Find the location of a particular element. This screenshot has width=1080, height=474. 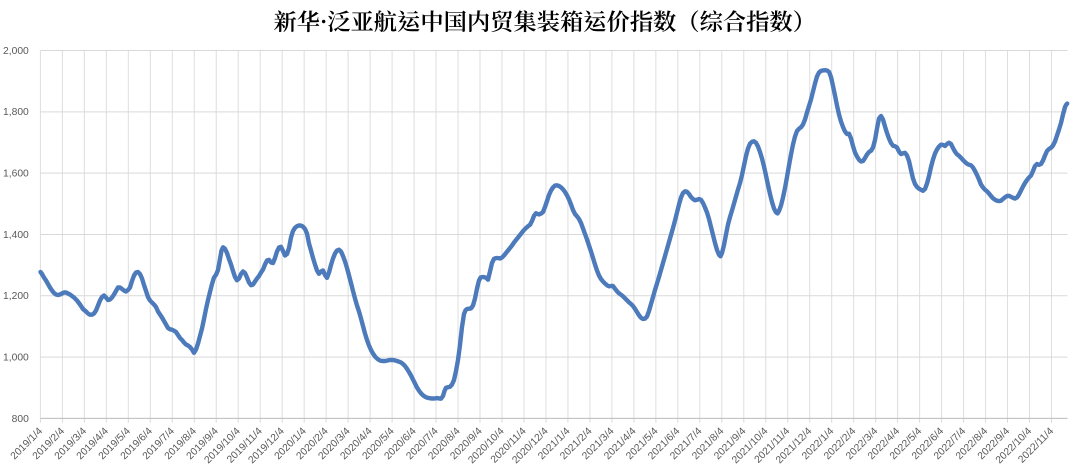

svg-text: 1,800 is located at coordinates (16, 112).